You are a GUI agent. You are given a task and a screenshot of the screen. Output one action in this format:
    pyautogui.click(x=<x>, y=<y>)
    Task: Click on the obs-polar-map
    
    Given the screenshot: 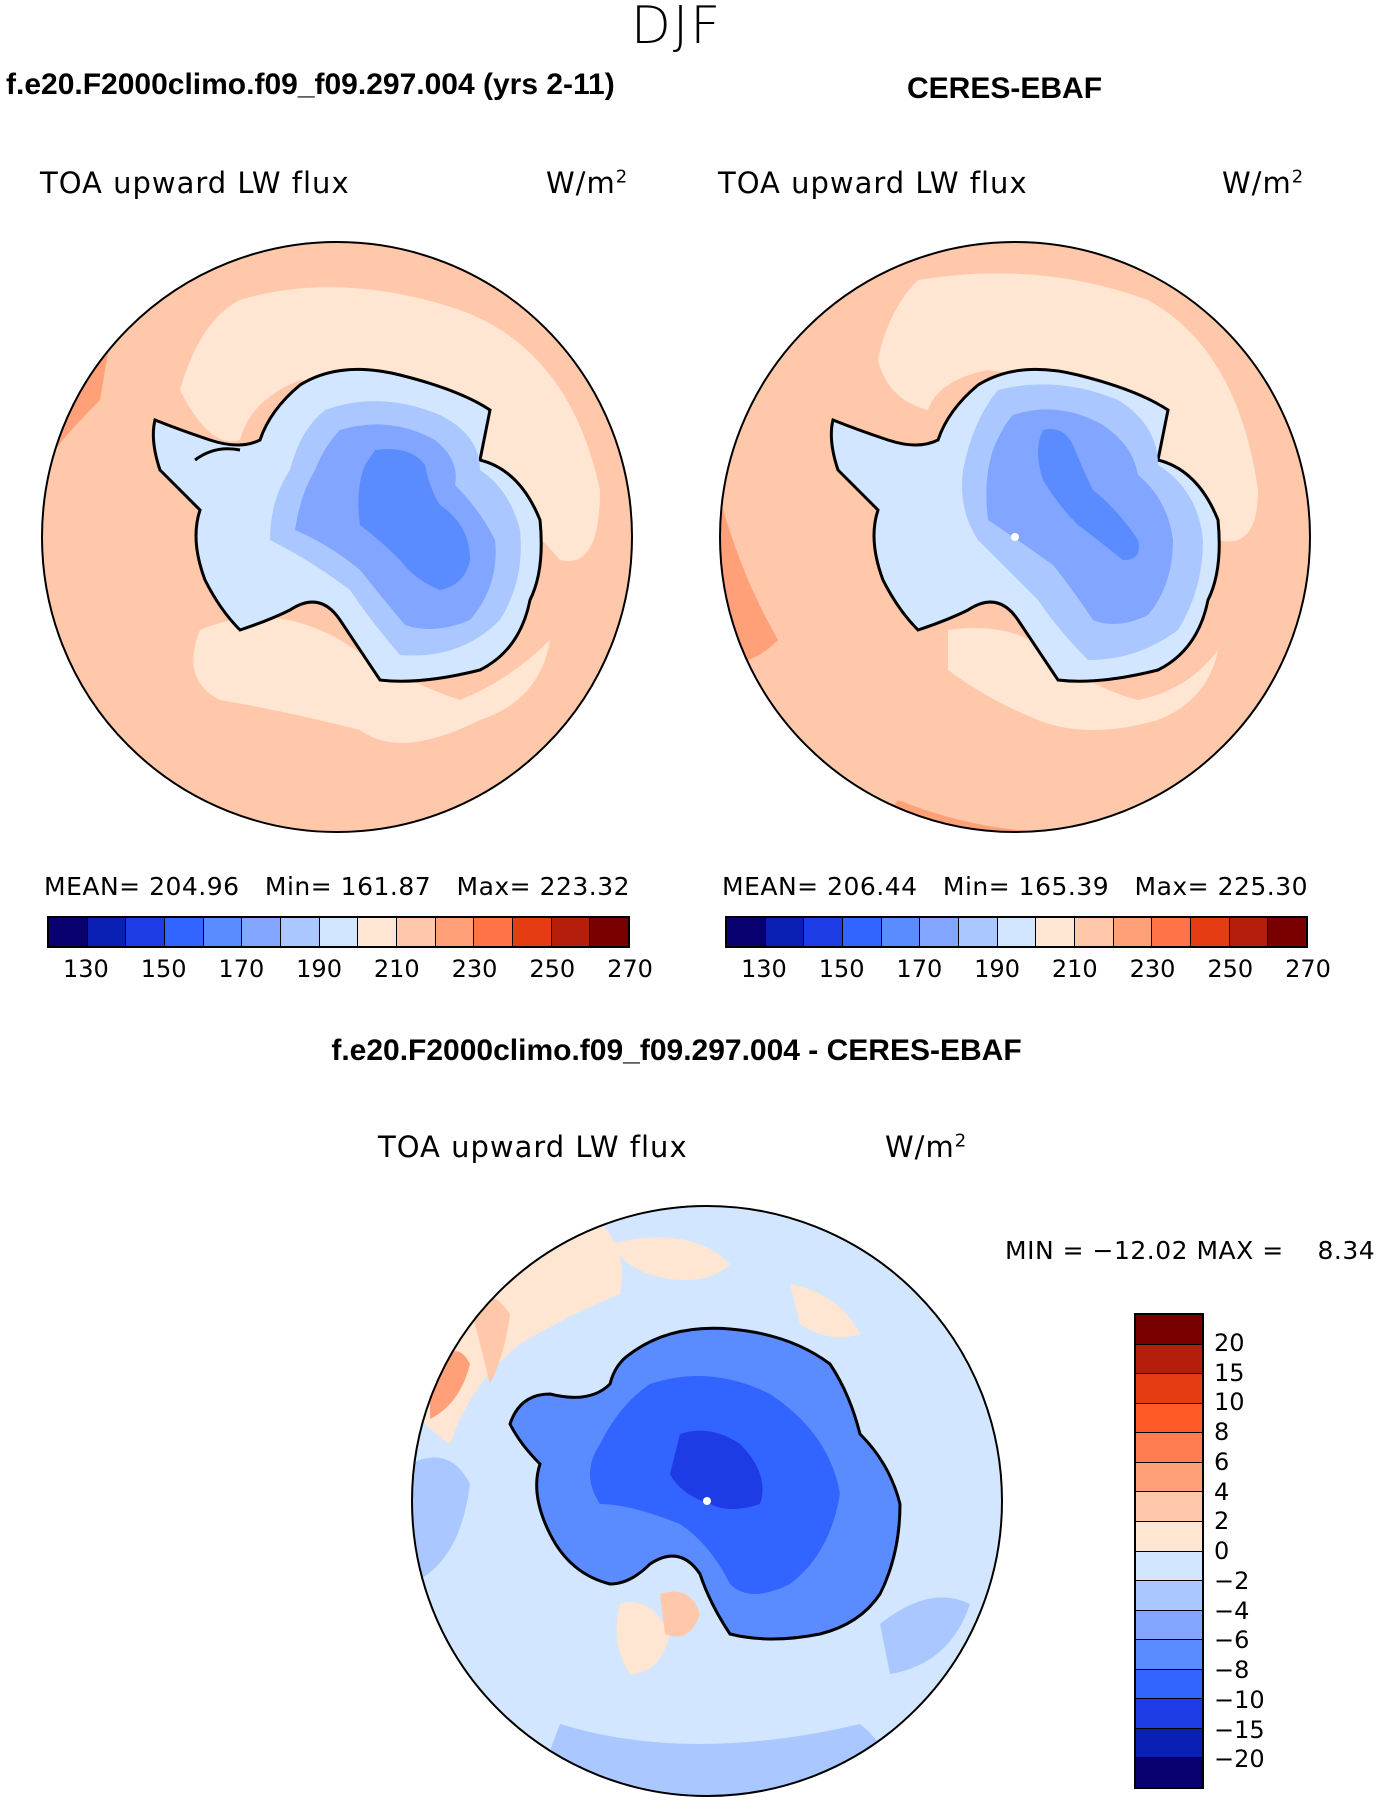 What is the action you would take?
    pyautogui.click(x=1015, y=537)
    